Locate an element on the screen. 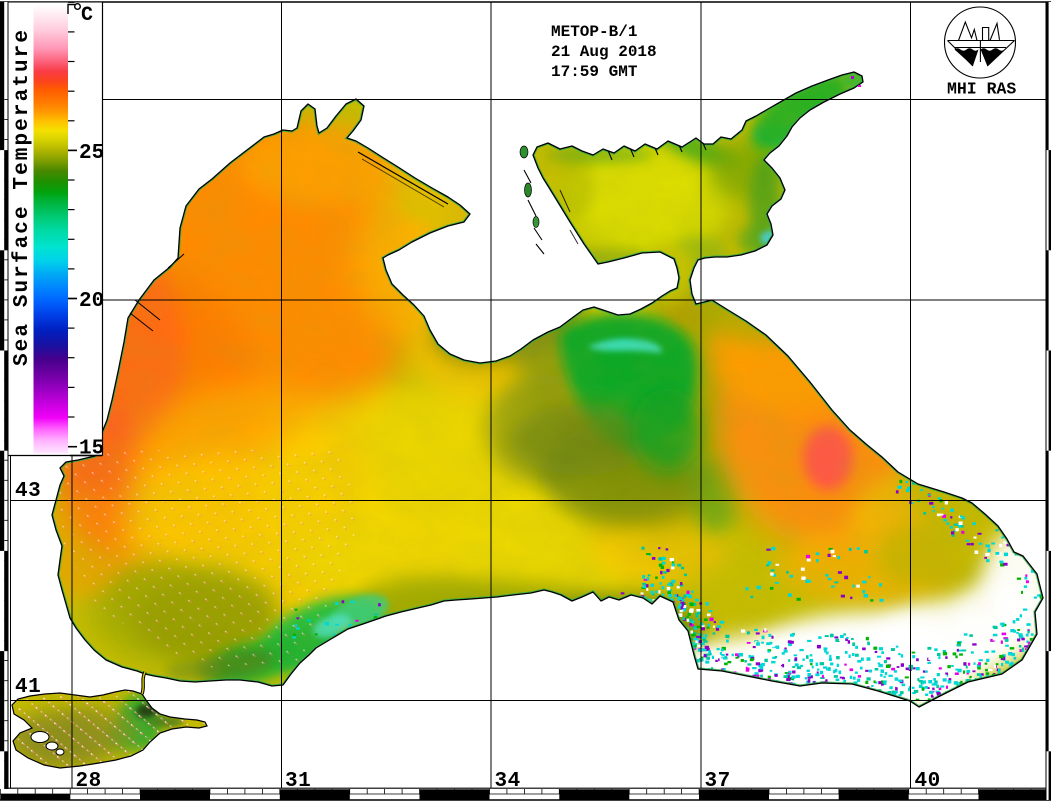 This screenshot has width=1051, height=801. svg-text: Sea Surface Temperature is located at coordinates (22, 198).